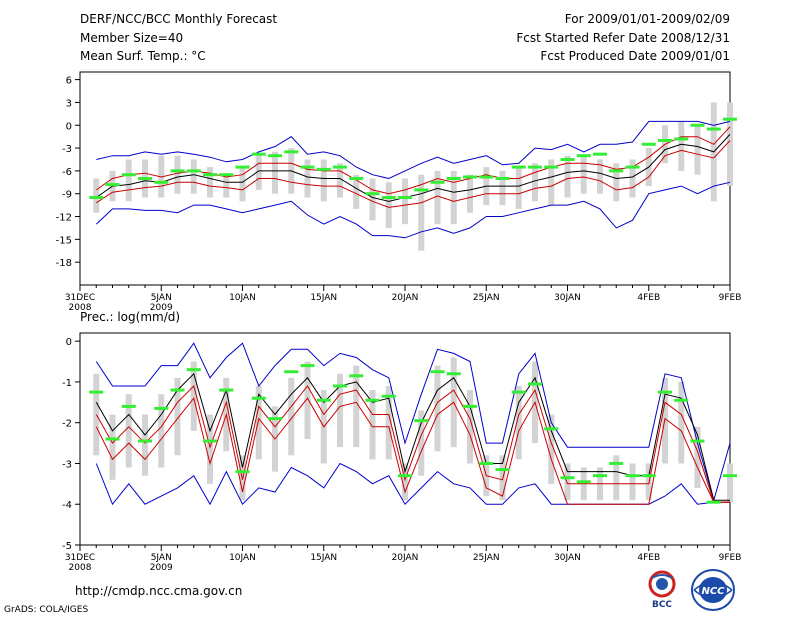 Image resolution: width=800 pixels, height=618 pixels. I want to click on ncc-logo: NCC, so click(713, 590).